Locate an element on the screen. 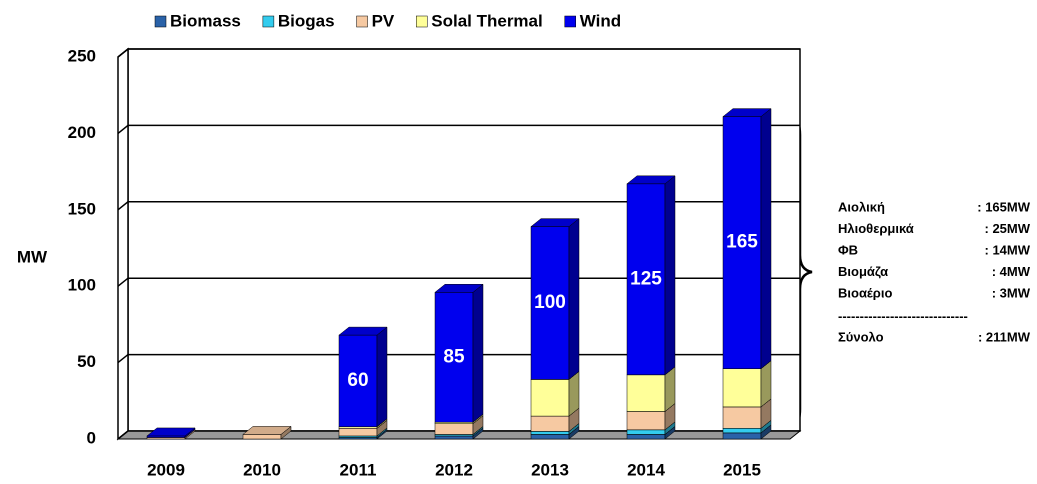 This screenshot has height=484, width=1037. annotation-label: Βιομάζα is located at coordinates (863, 271).